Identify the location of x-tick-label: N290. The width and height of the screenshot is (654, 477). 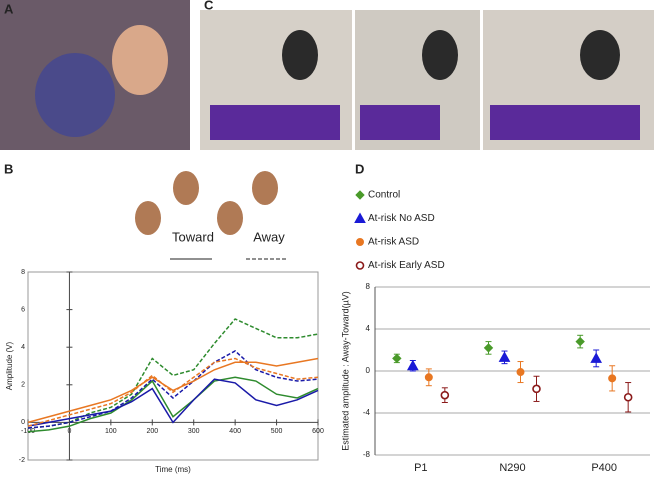
(512, 468).